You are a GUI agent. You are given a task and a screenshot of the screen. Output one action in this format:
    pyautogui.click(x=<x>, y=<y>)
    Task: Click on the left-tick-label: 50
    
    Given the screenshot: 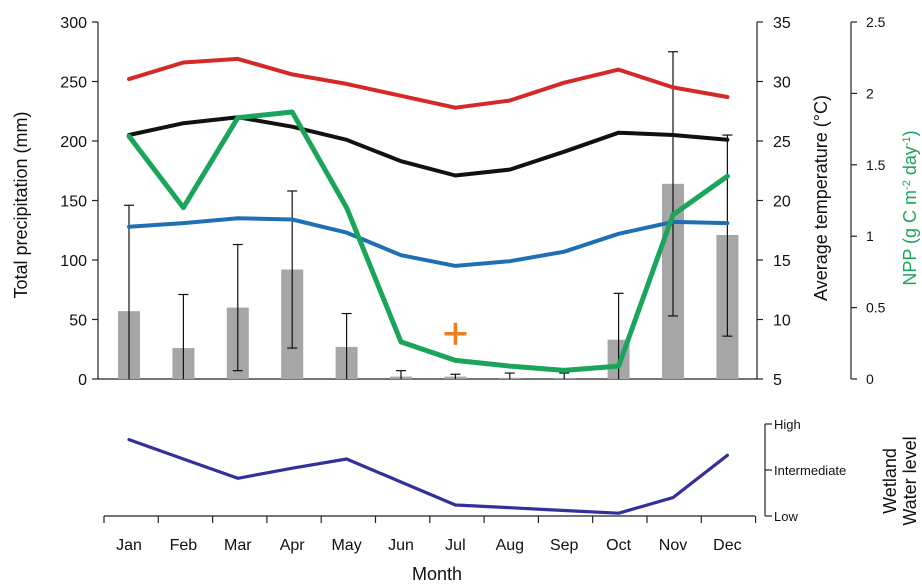 What is the action you would take?
    pyautogui.click(x=78, y=321)
    